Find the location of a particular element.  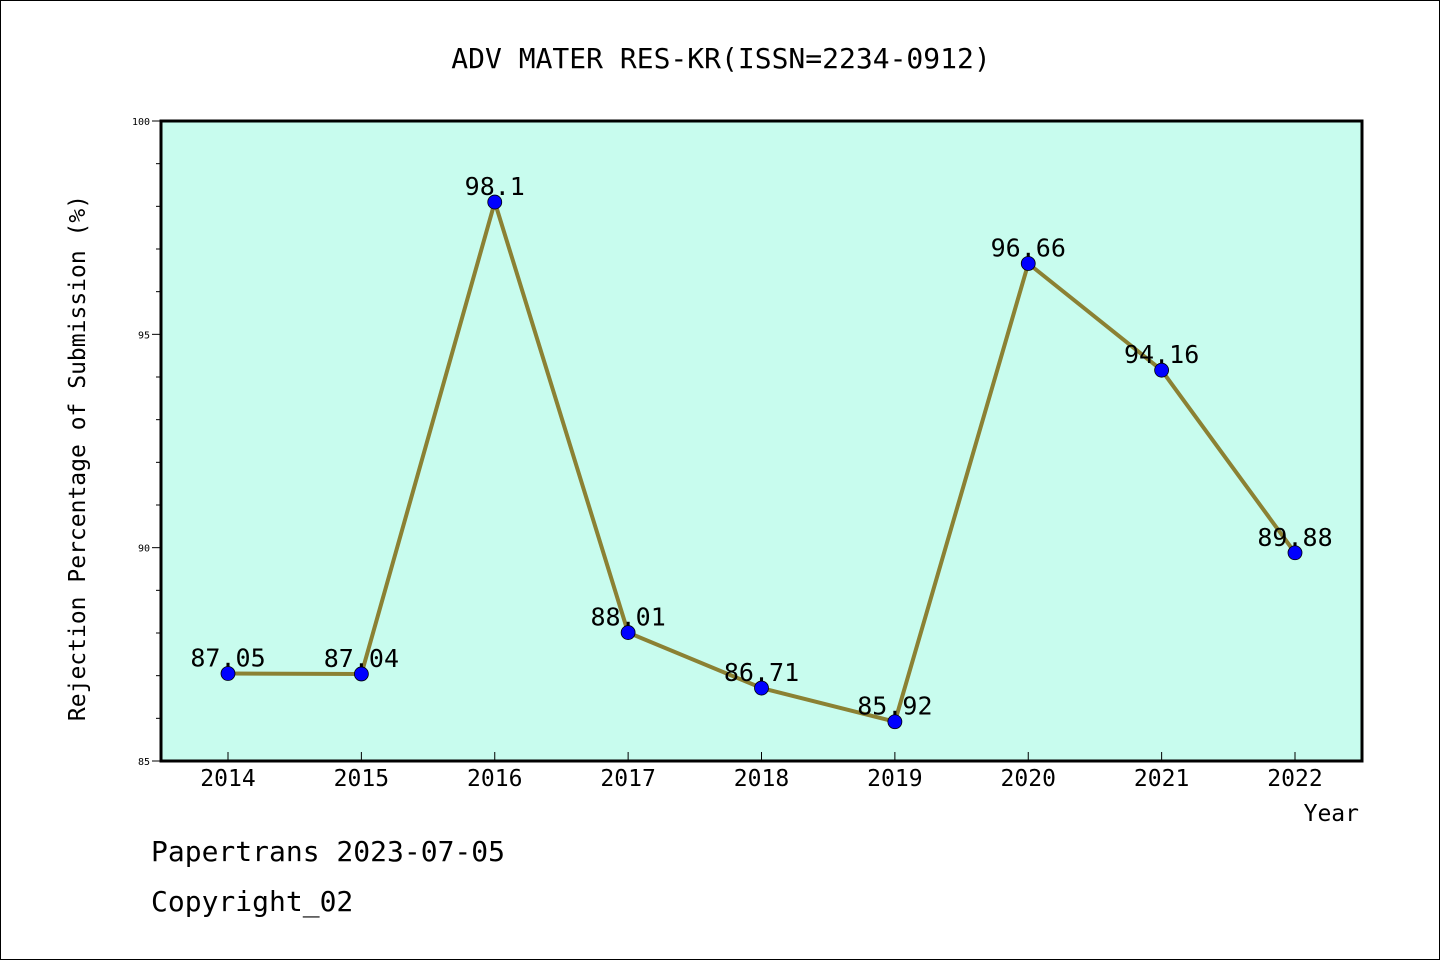

footer-copyright-text: Copyright_02 is located at coordinates (252, 901).